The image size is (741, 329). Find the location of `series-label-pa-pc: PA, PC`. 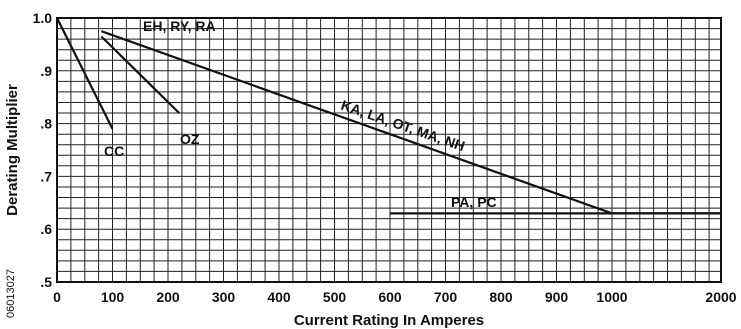

series-label-pa-pc: PA, PC is located at coordinates (474, 202).